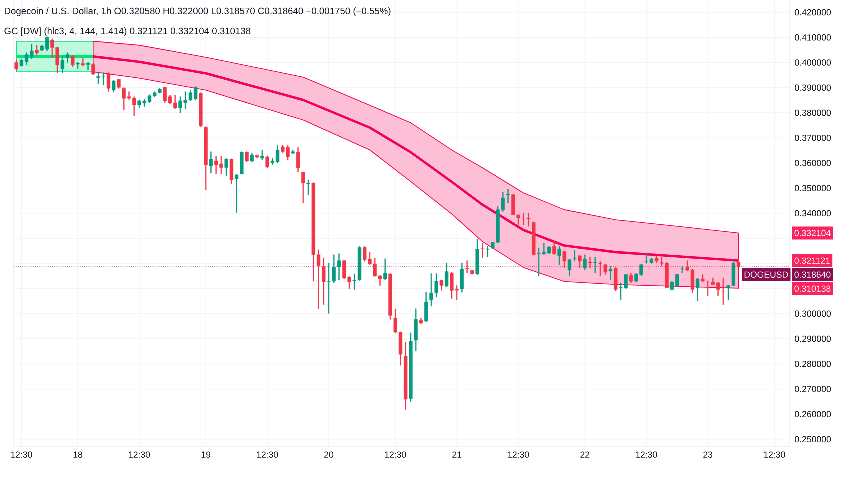 This screenshot has height=485, width=852. I want to click on y-tick-label: 0.280000, so click(813, 364).